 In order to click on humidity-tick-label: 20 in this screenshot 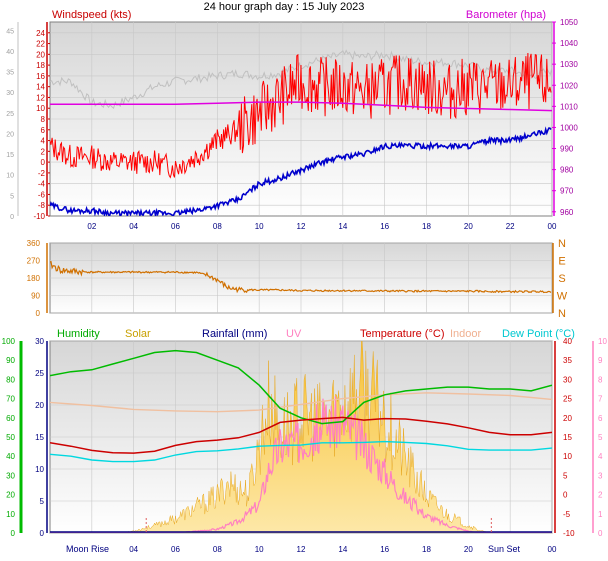, I will do `click(10, 495)`.